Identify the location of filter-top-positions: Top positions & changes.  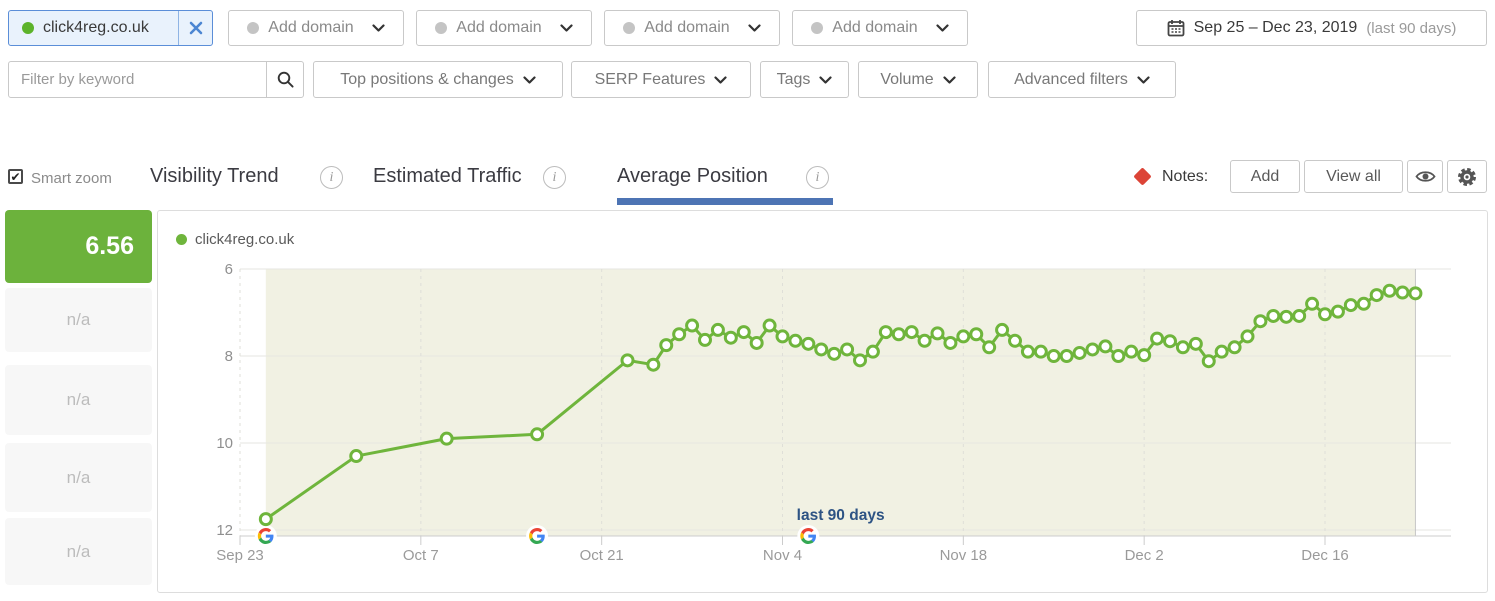
(438, 79).